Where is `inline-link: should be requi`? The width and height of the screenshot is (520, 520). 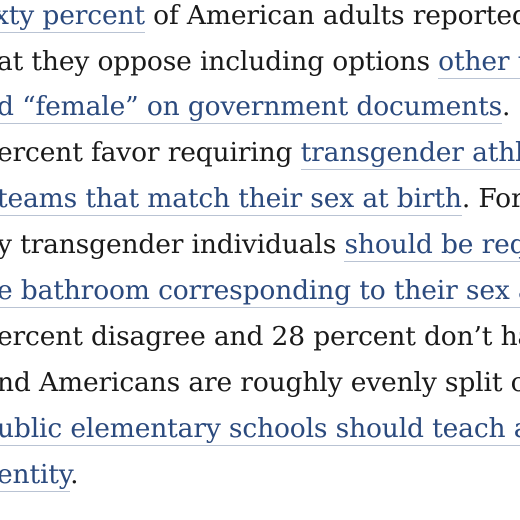
inline-link: should be requi is located at coordinates (432, 245).